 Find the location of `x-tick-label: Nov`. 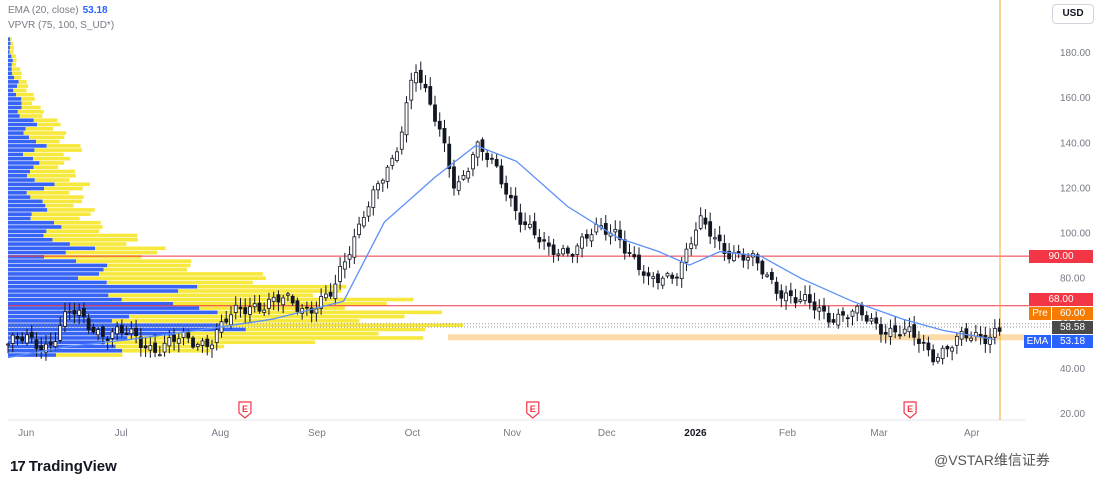

x-tick-label: Nov is located at coordinates (512, 433).